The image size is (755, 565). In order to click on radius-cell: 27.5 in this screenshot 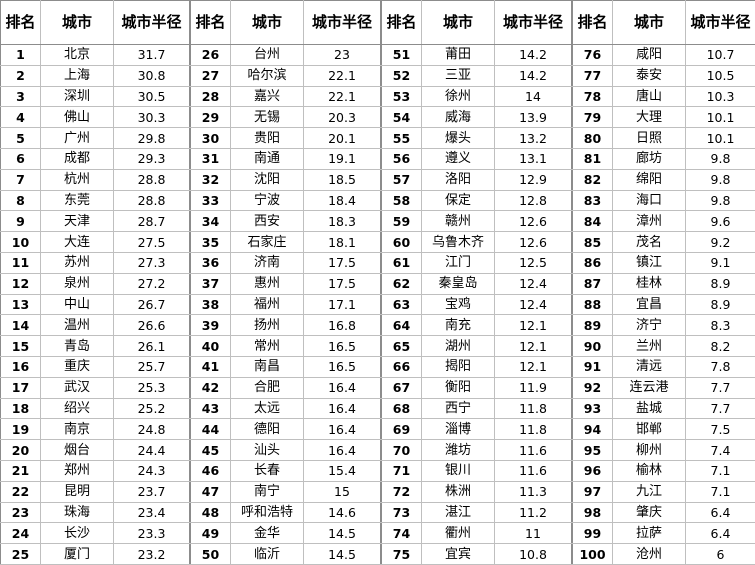, I will do `click(152, 242)`.